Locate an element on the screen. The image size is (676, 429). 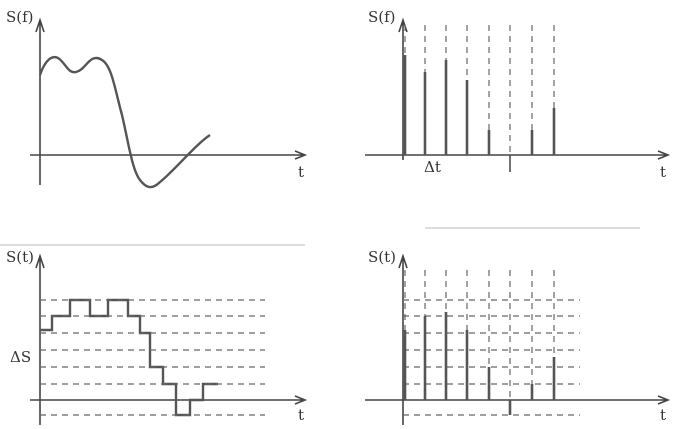
step-label: Δt is located at coordinates (432, 167).